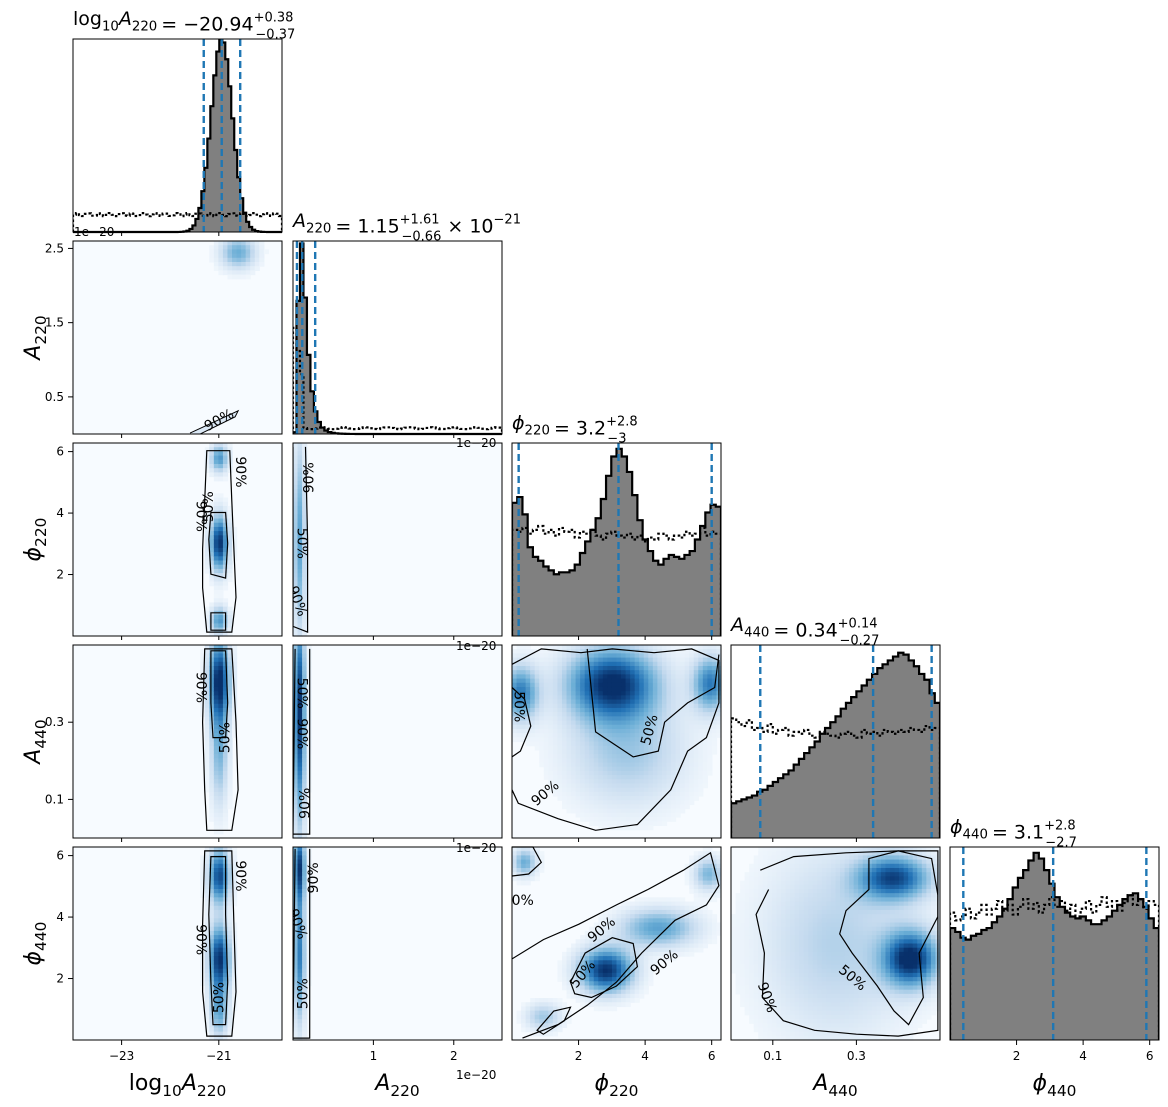 The width and height of the screenshot is (1168, 1107). I want to click on density-phi440-vs-A220: 90%90%50%, so click(397, 944).